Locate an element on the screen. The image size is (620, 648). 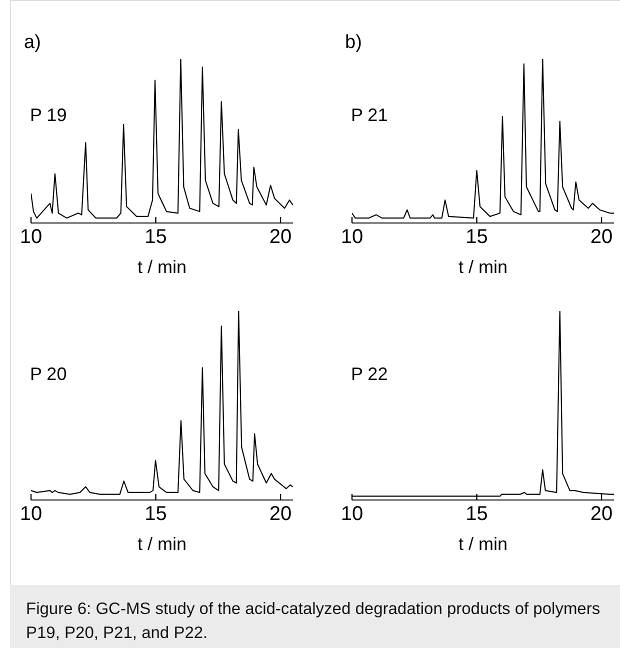
series-label: P 19 is located at coordinates (48, 115).